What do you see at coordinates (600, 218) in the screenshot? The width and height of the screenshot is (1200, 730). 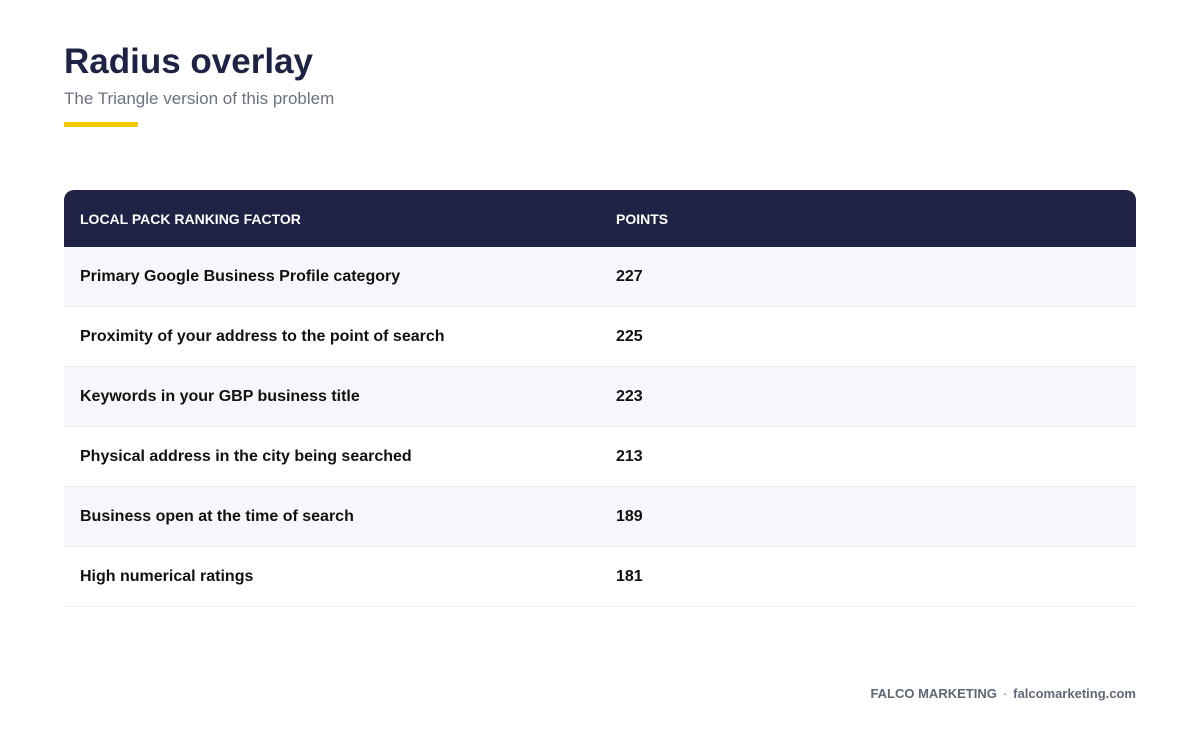 I see `table-header: LOCAL PACK RANKING FACTOR POINTS` at bounding box center [600, 218].